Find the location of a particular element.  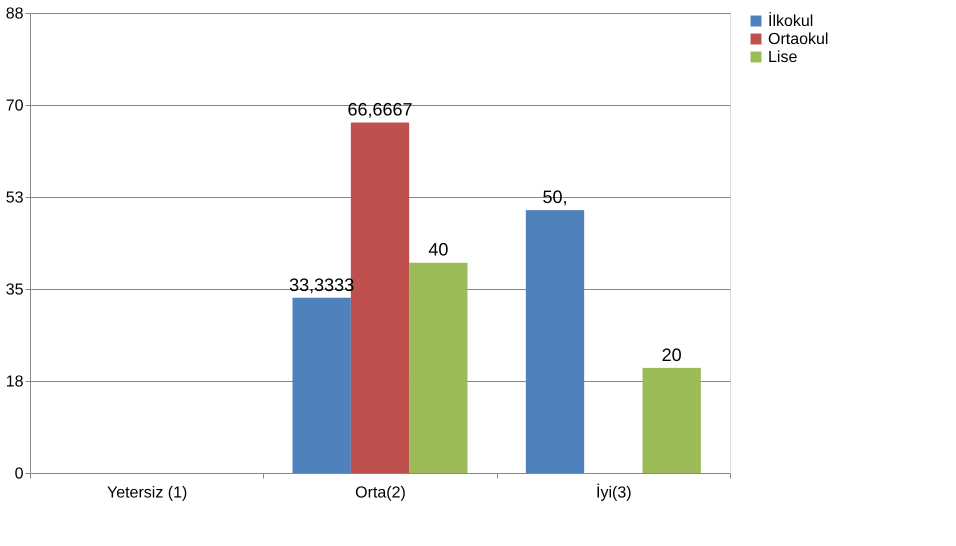

data-label: 20 is located at coordinates (672, 354).